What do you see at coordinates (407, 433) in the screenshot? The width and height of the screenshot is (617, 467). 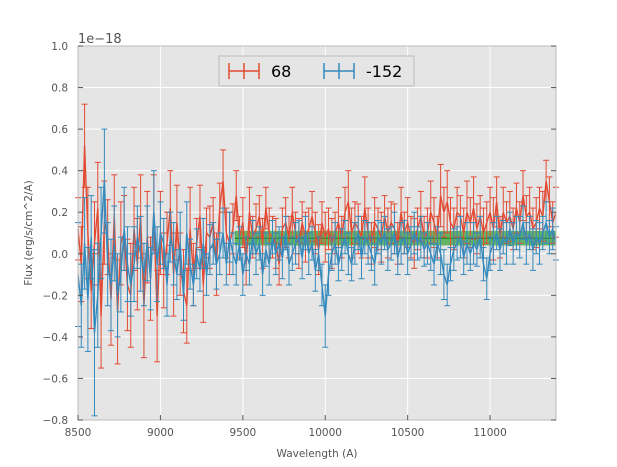 I see `x-tick-label: 10500` at bounding box center [407, 433].